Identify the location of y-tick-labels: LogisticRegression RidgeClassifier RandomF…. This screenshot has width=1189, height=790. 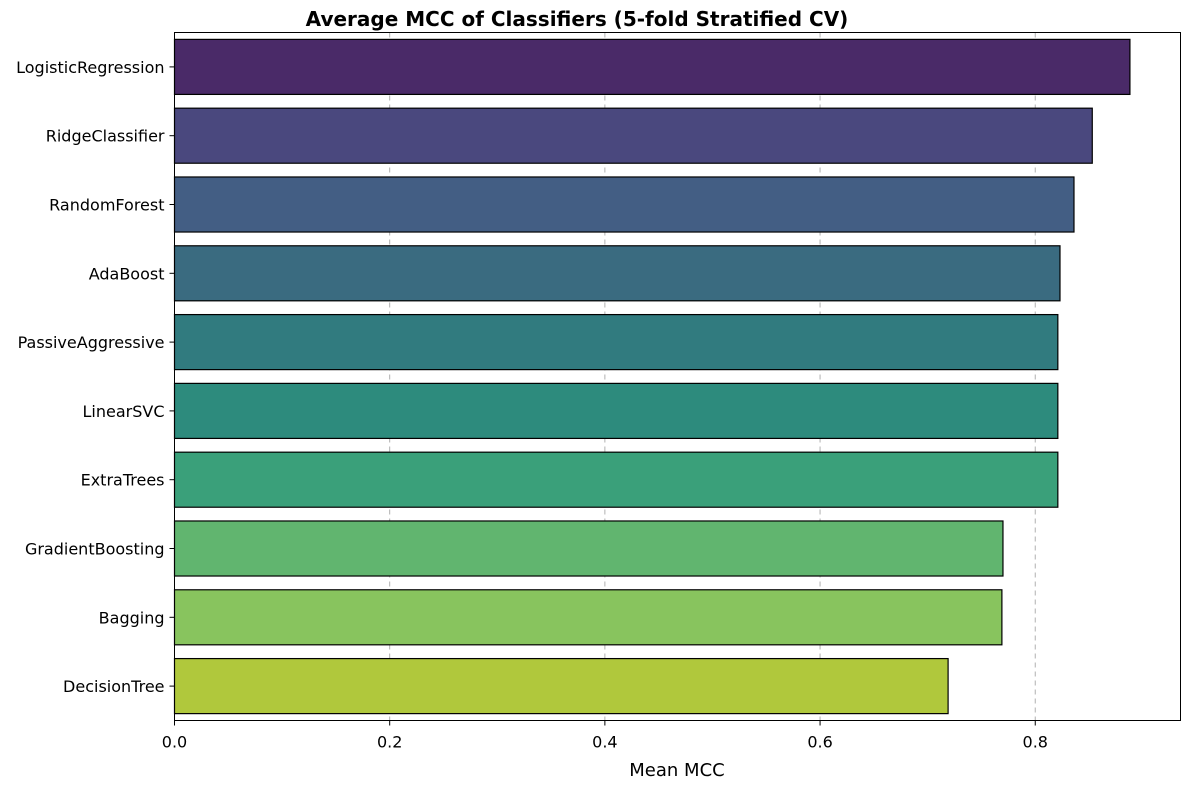
(95, 377).